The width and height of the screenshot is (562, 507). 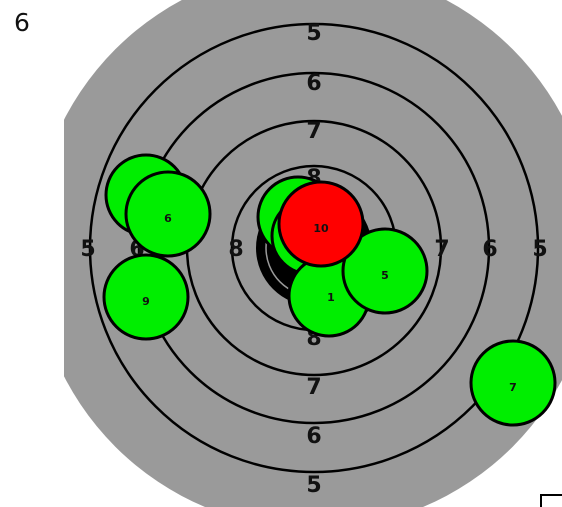 I want to click on shot-marker-7: 5, so click(x=385, y=271).